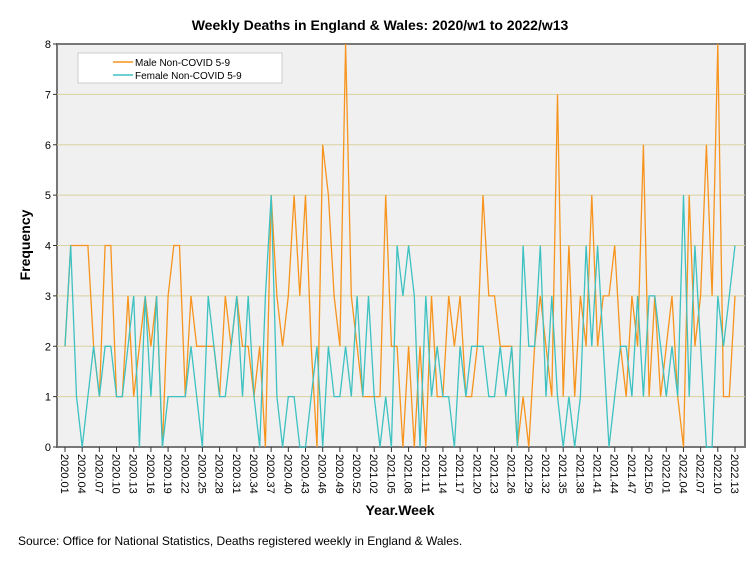 This screenshot has width=754, height=564. What do you see at coordinates (459, 474) in the screenshot?
I see `x-tick-label: 2021.17` at bounding box center [459, 474].